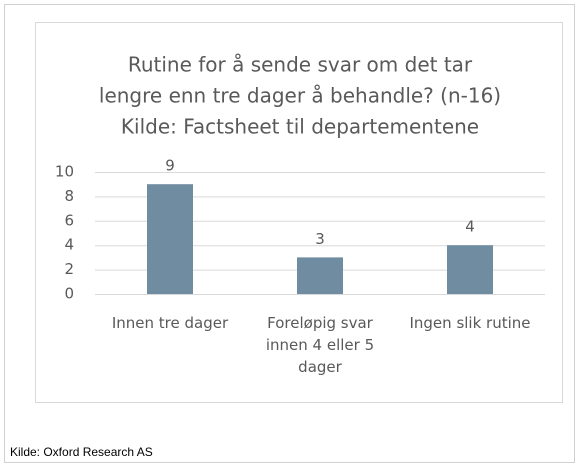 The image size is (579, 467). Describe the element at coordinates (320, 345) in the screenshot. I see `x-tick-label: Foreløpig svar innen 4 eller 5 dager` at that location.